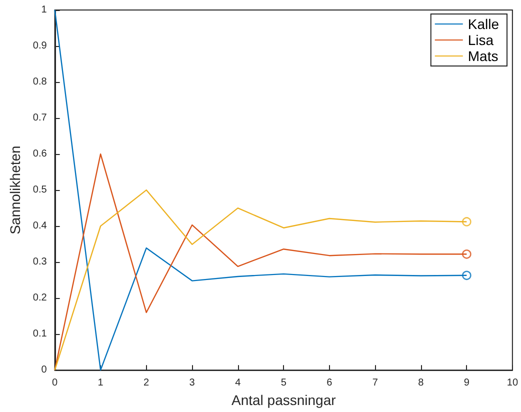 The height and width of the screenshot is (412, 521). Describe the element at coordinates (421, 383) in the screenshot. I see `x-tick-label: 8` at that location.